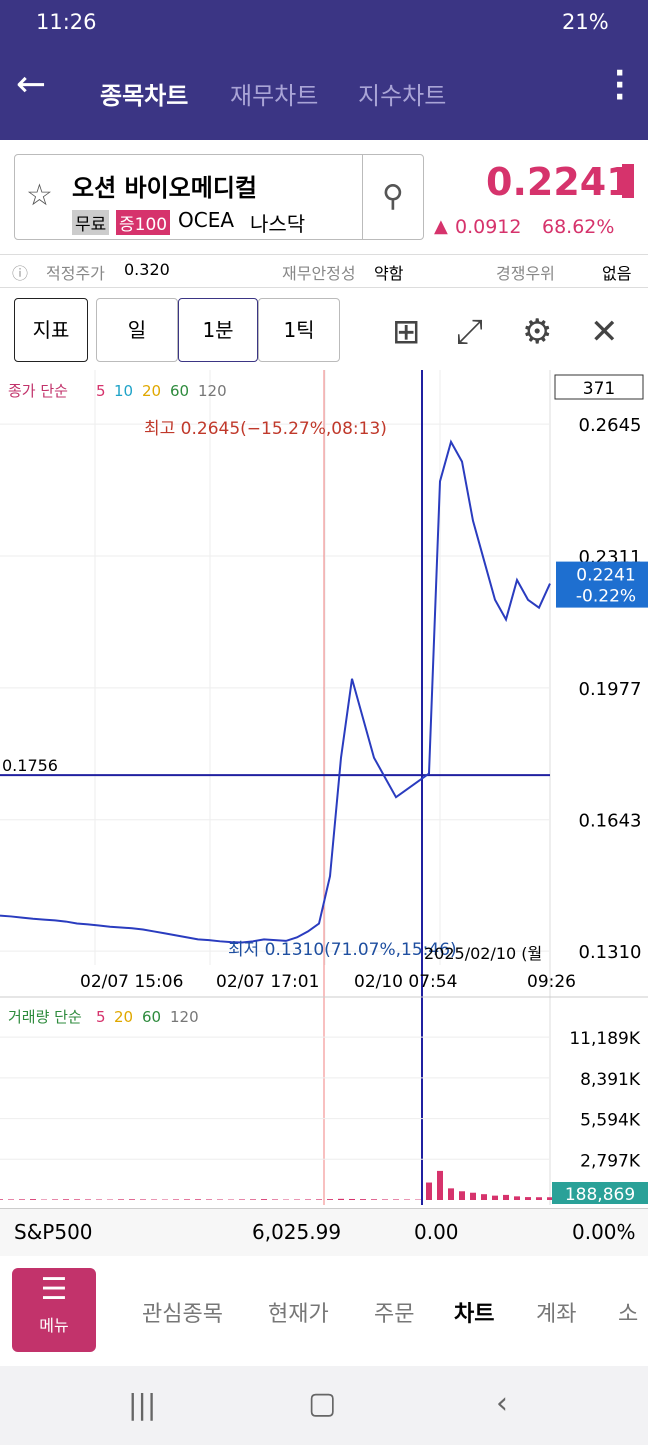 Image resolution: width=648 pixels, height=1445 pixels. What do you see at coordinates (299, 330) in the screenshot?
I see `button: 1틱` at bounding box center [299, 330].